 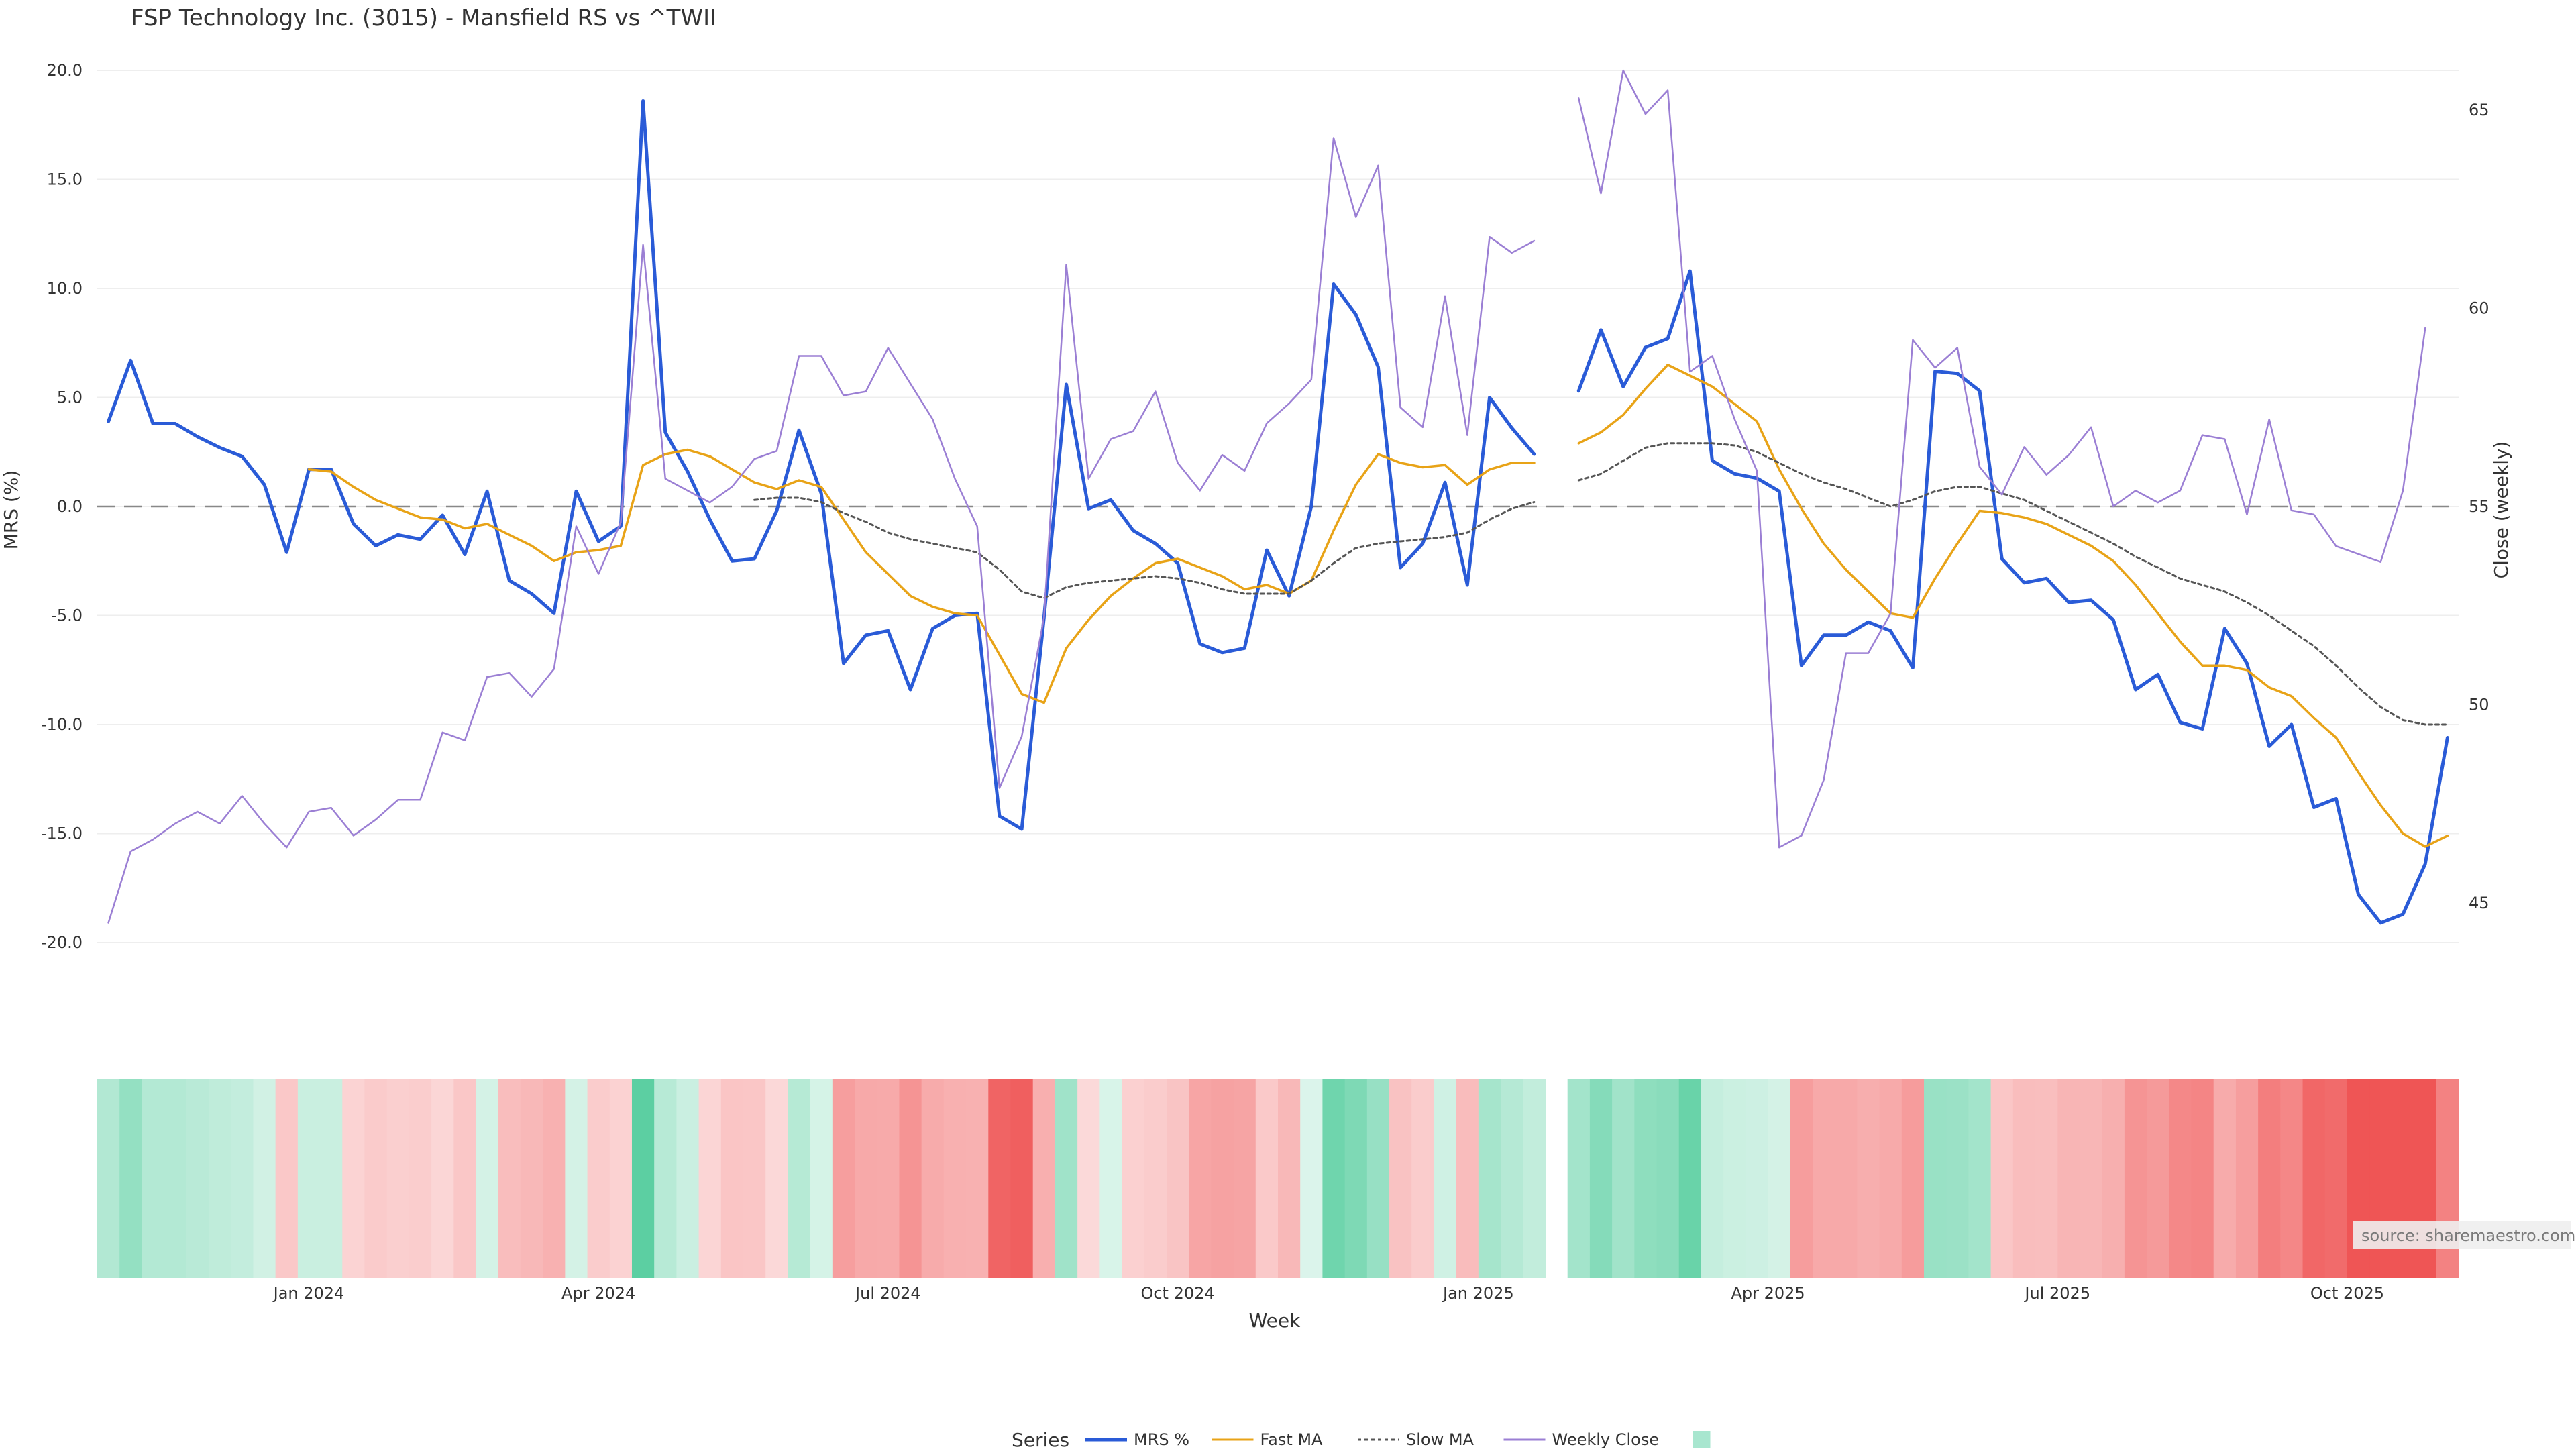 I want to click on y-axis-left-label: MRS (%), so click(x=11, y=510).